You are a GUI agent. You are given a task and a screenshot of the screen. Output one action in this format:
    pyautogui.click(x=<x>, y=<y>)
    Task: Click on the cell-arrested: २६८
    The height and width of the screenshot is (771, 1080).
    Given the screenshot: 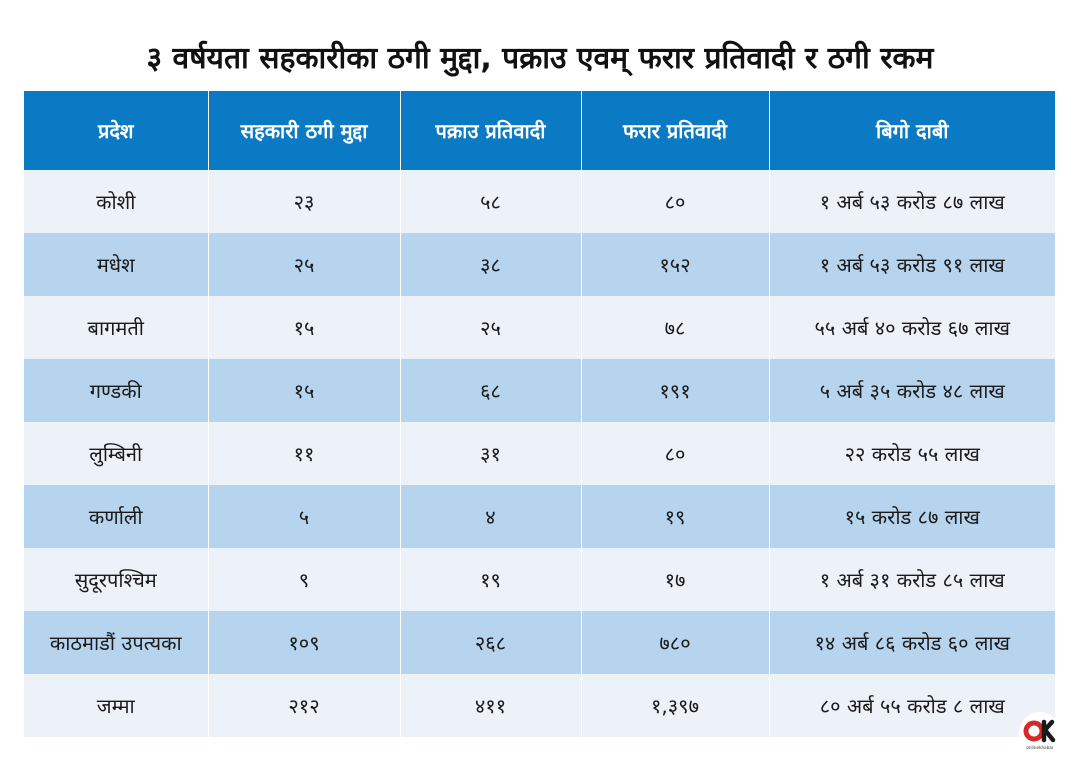 What is the action you would take?
    pyautogui.click(x=491, y=642)
    